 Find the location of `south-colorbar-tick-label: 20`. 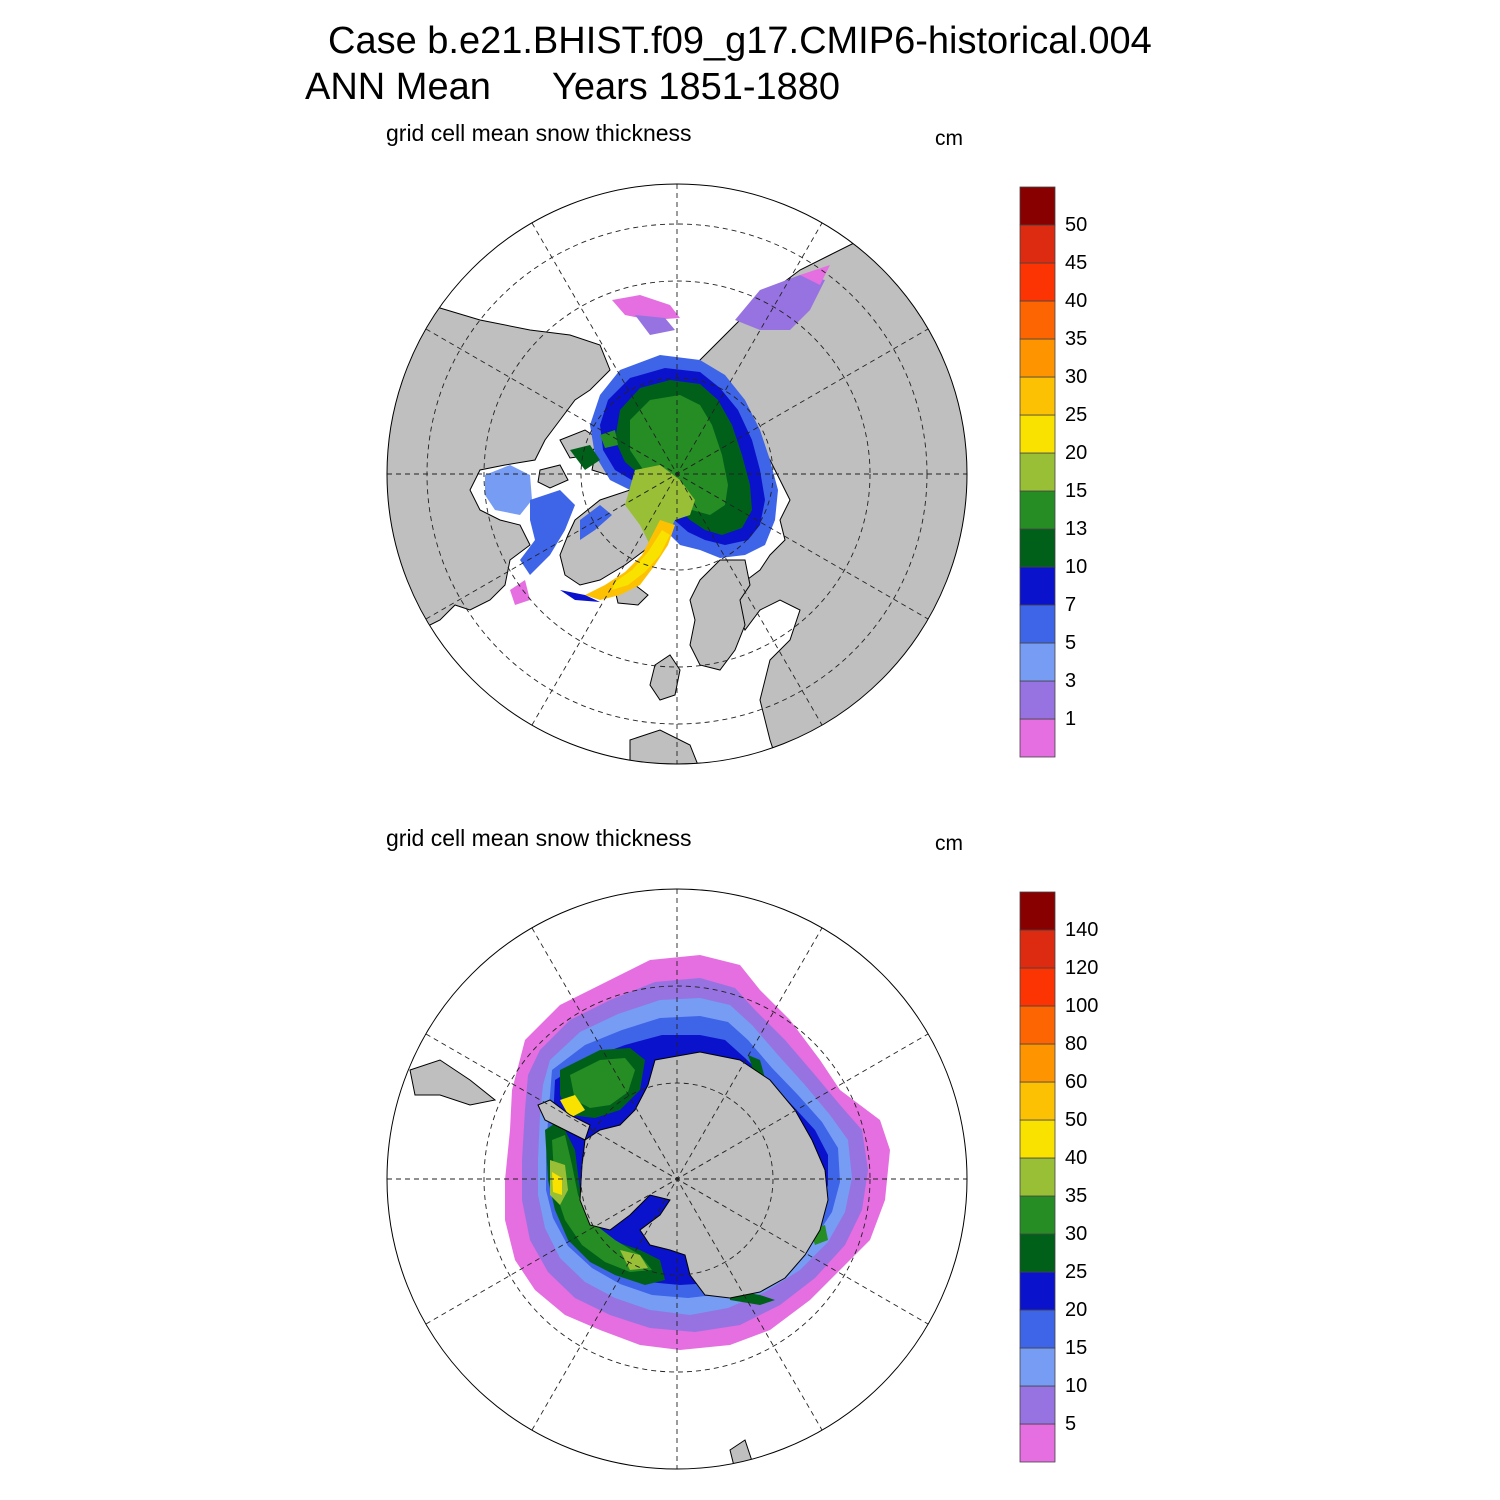

south-colorbar-tick-label: 20 is located at coordinates (1076, 1310).